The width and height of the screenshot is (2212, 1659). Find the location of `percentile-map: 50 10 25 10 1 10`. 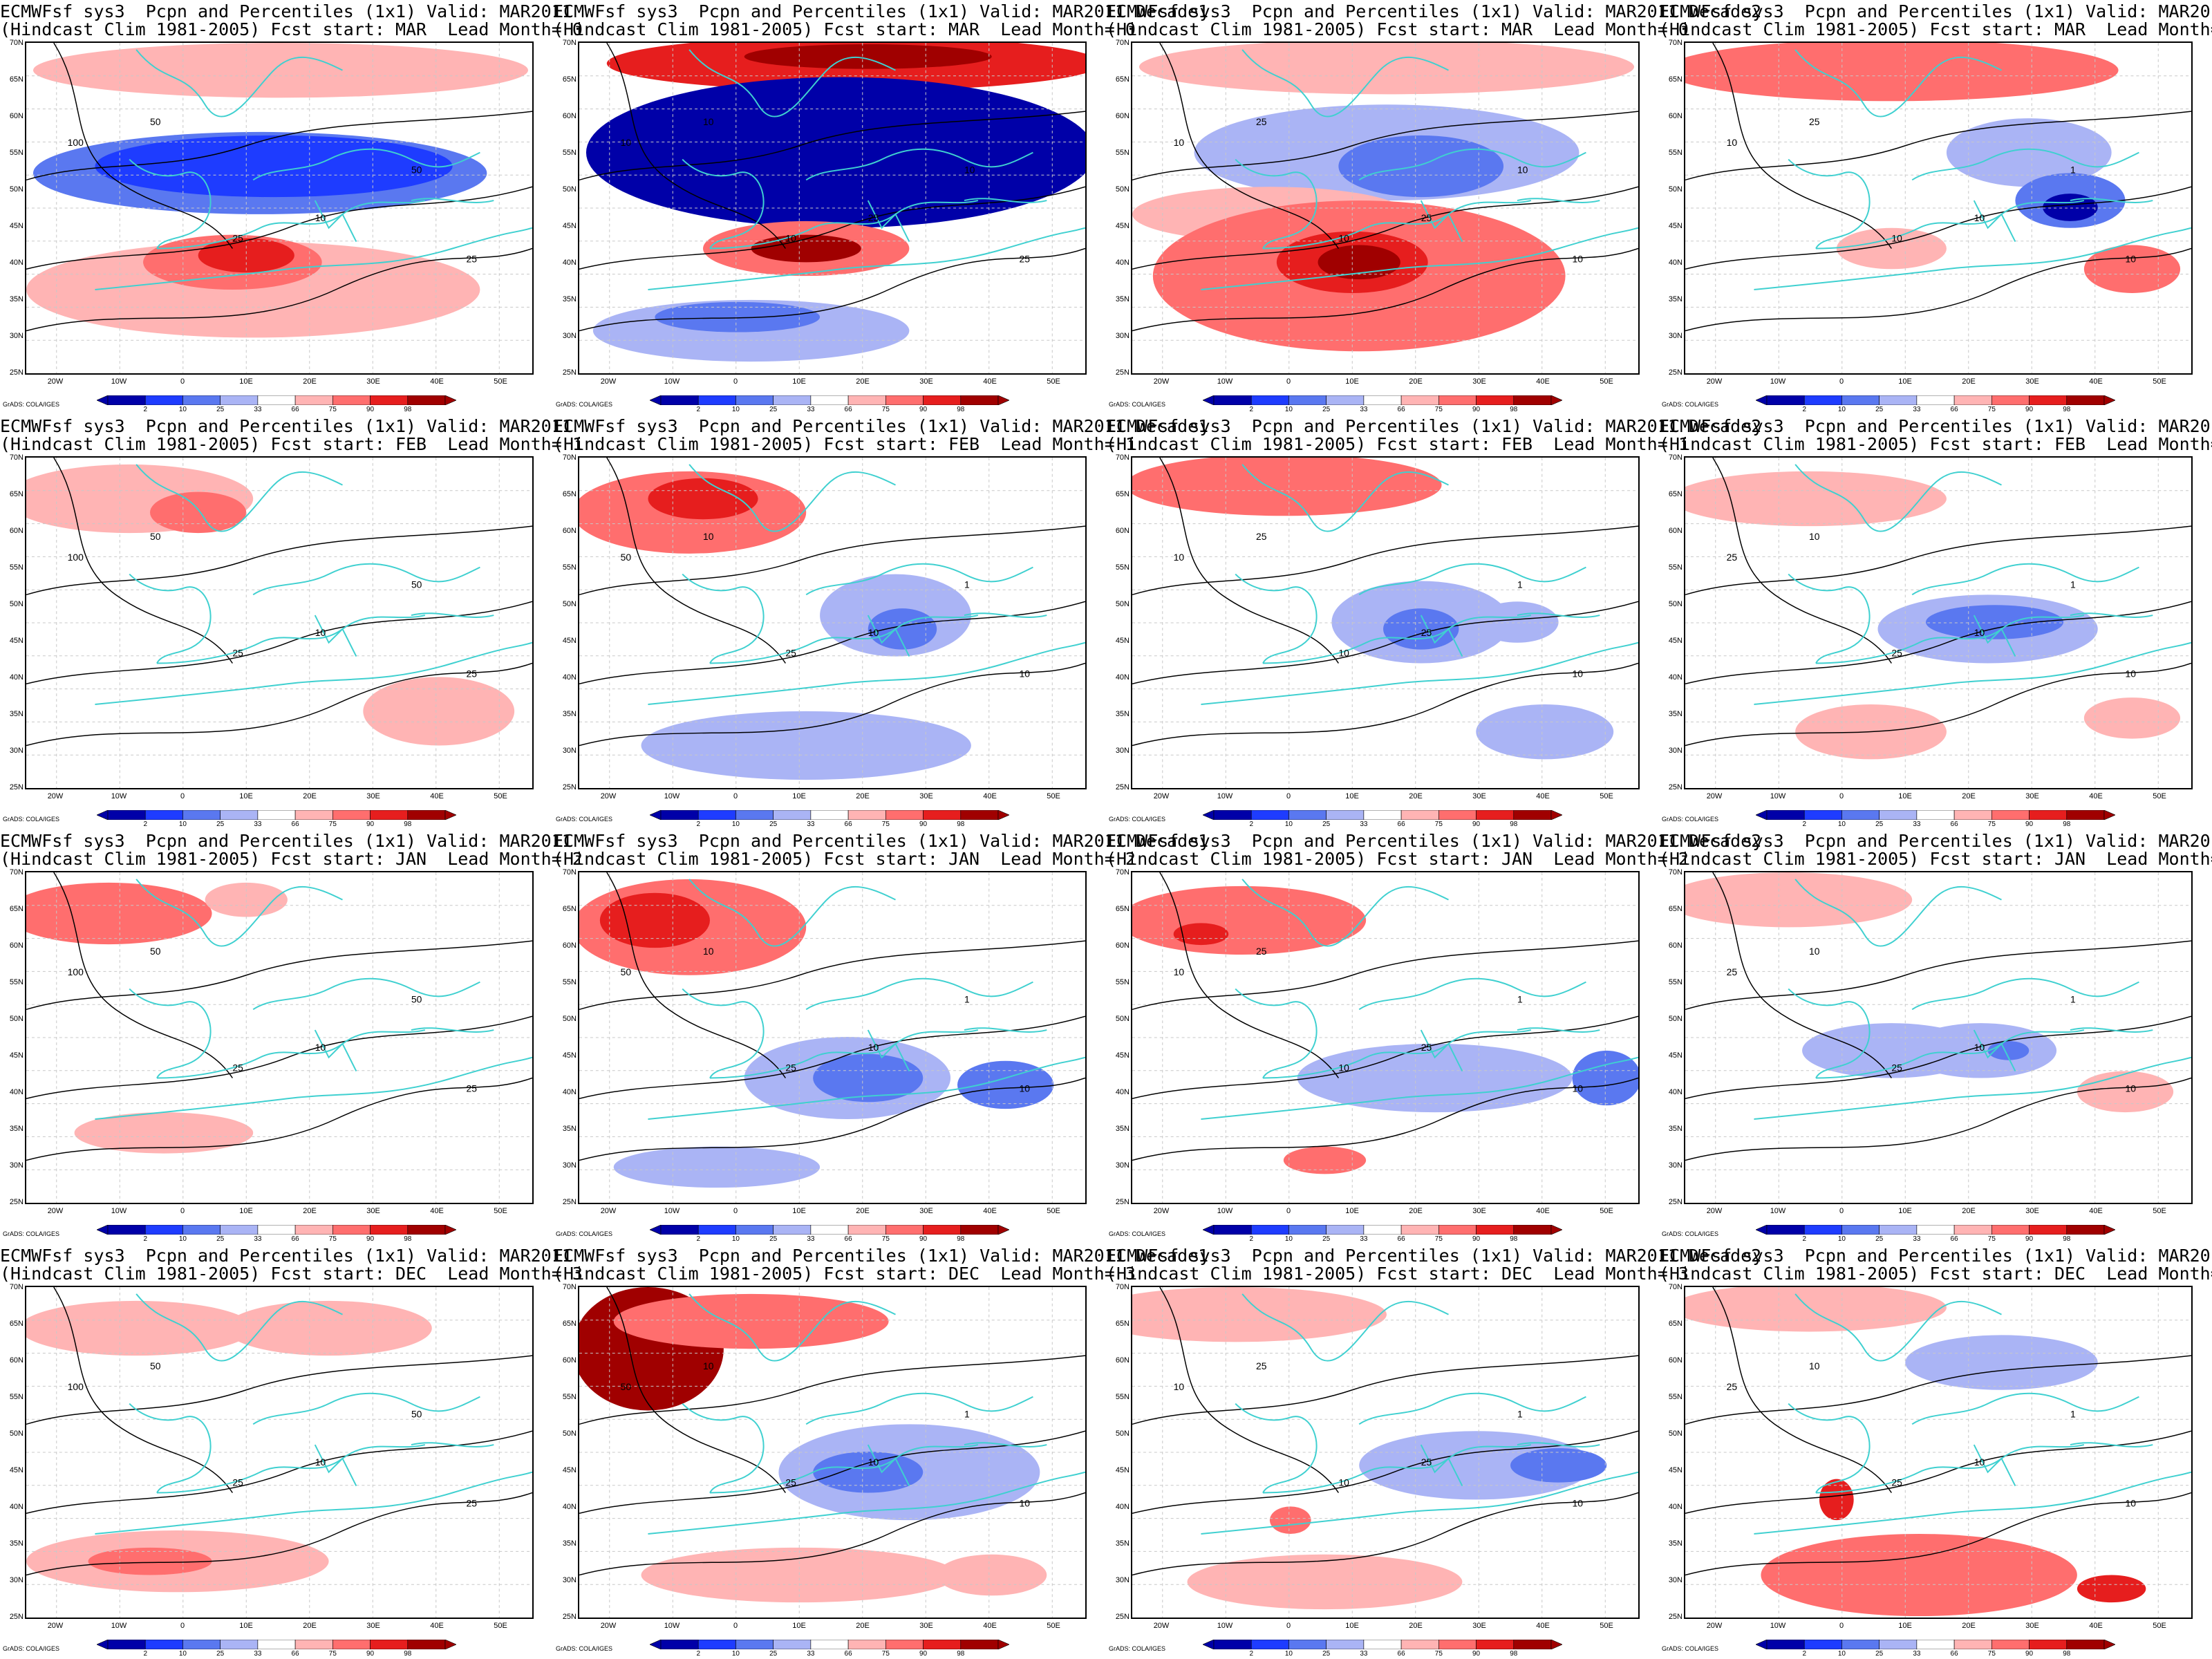

percentile-map: 50 10 25 10 1 10 is located at coordinates (833, 622).